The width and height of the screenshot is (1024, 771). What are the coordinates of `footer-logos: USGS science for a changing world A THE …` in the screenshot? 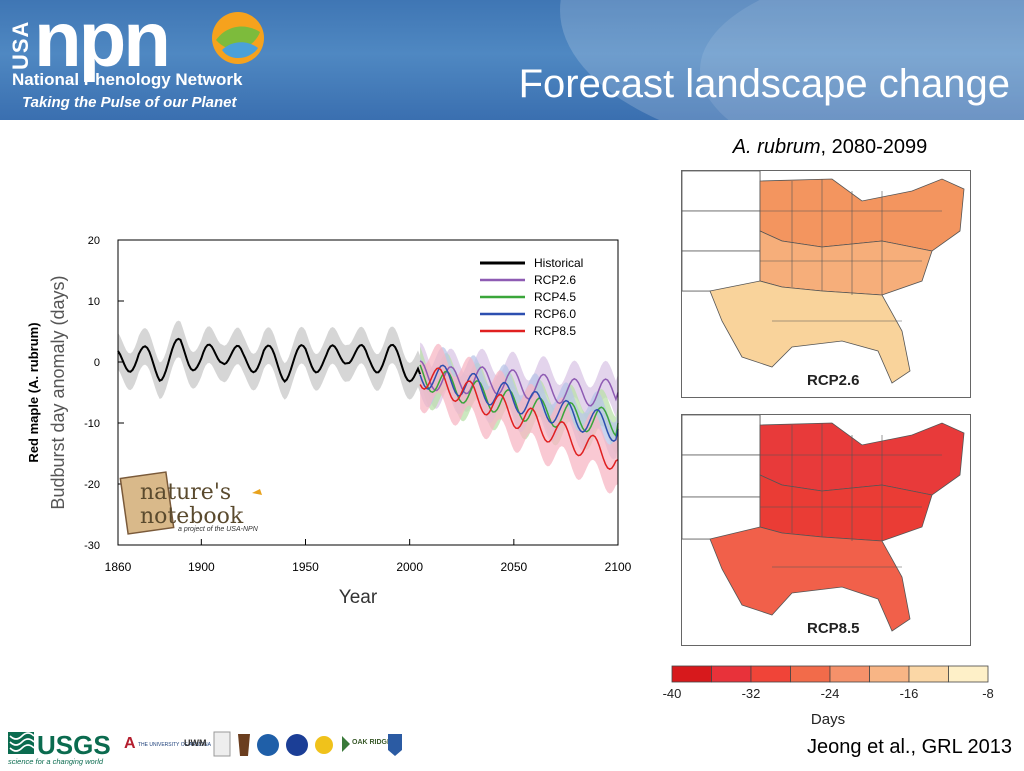 It's located at (206, 745).